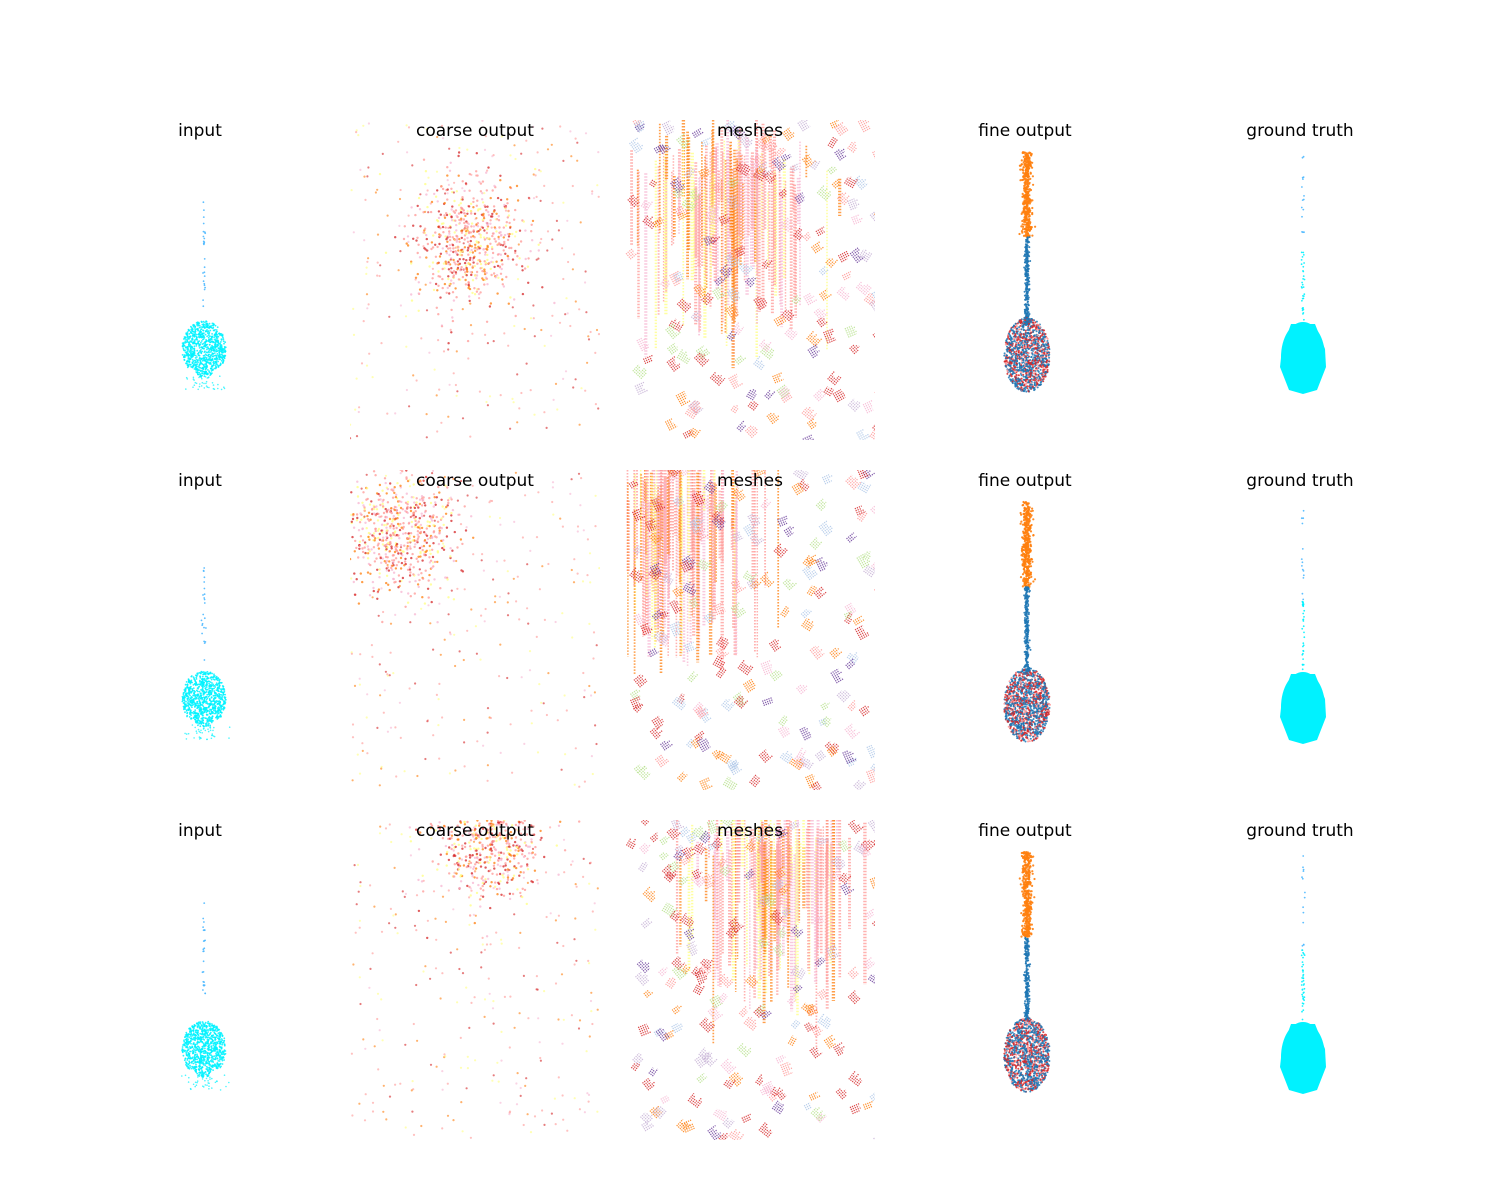  I want to click on panel-coarse-row-3: coarse output, so click(474, 979).